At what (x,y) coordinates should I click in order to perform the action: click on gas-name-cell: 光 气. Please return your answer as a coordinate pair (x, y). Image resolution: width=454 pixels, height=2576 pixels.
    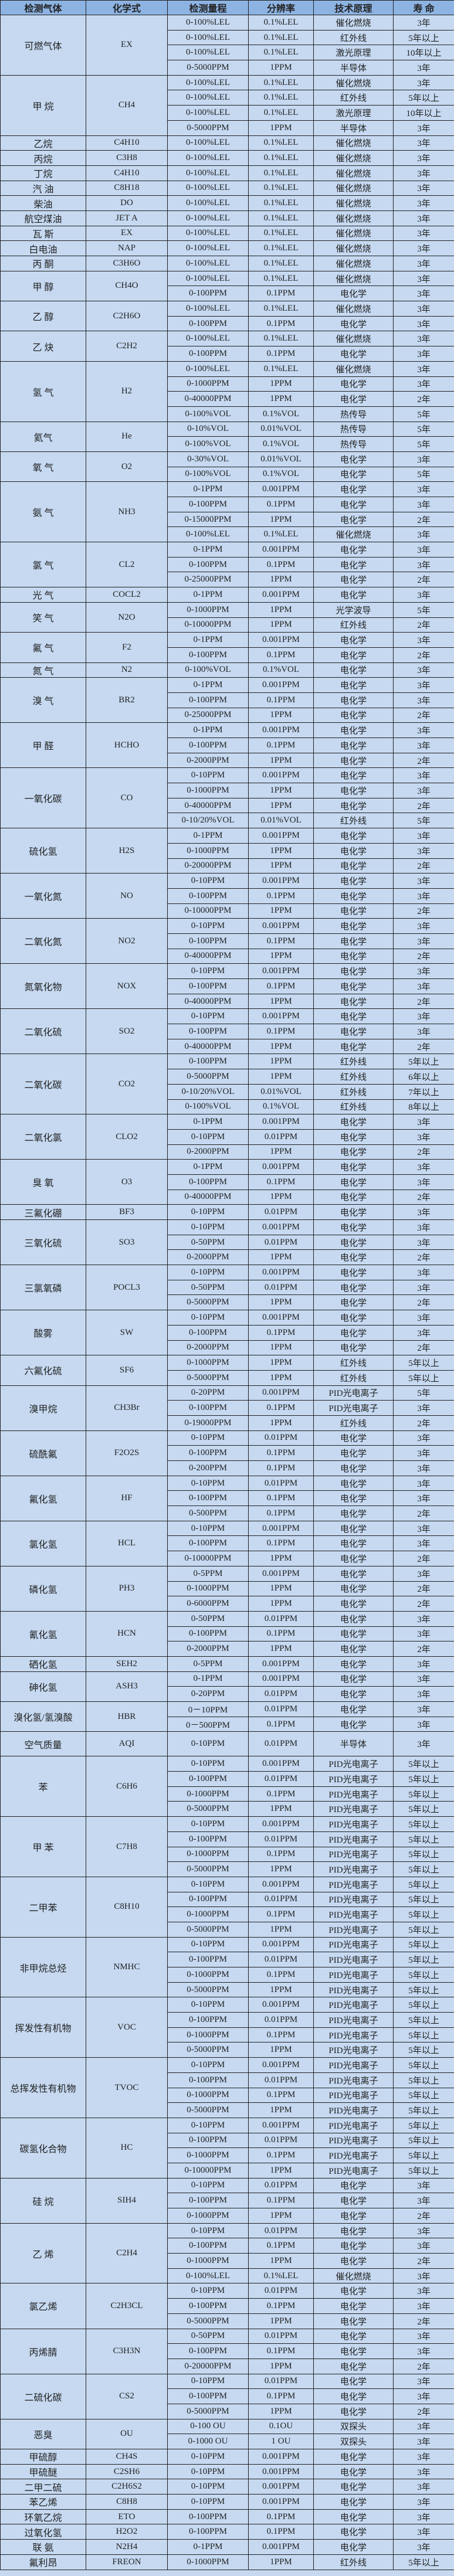
    Looking at the image, I should click on (43, 595).